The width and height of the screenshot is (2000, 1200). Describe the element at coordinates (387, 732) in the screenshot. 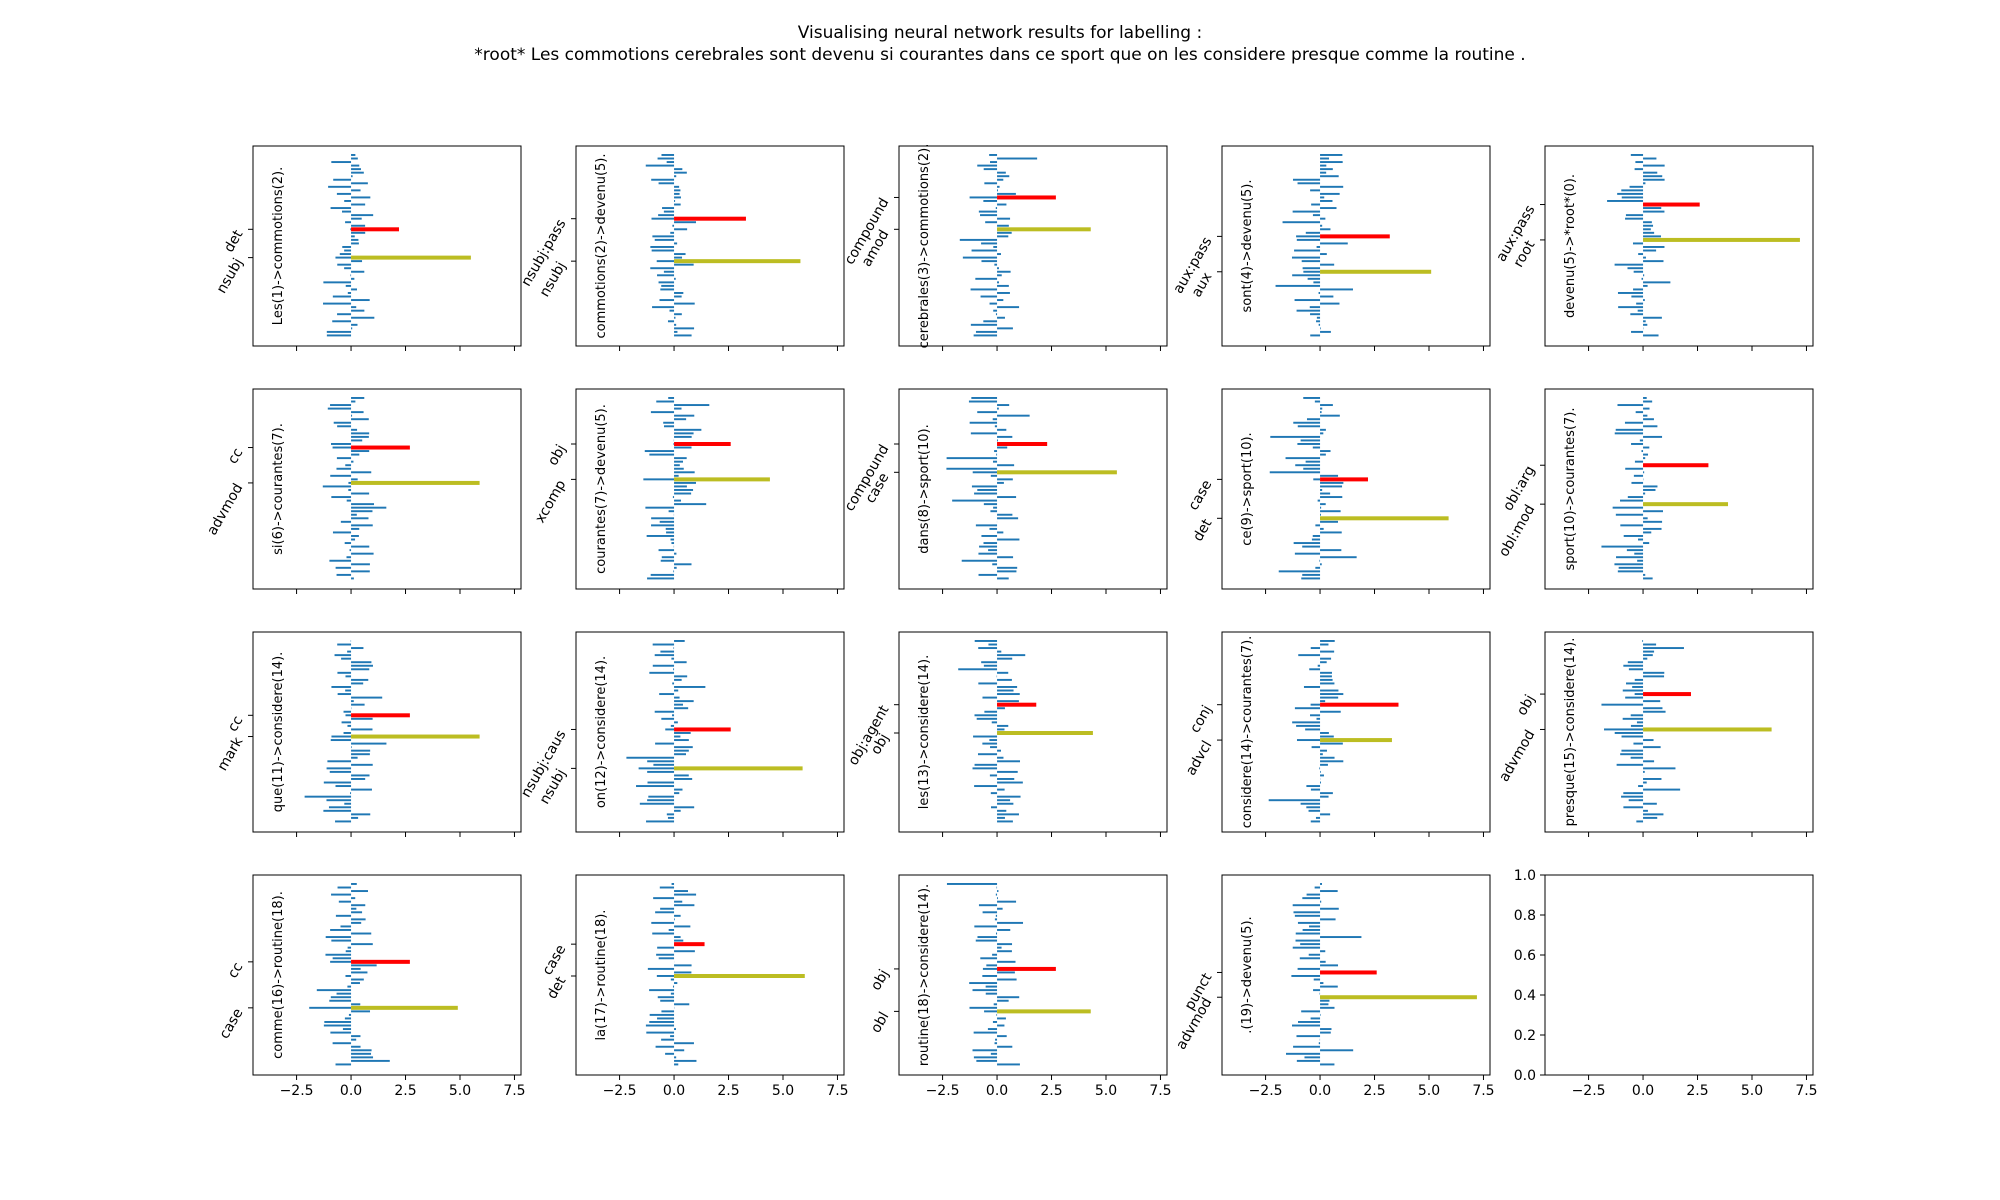

I see `plot-frame` at that location.